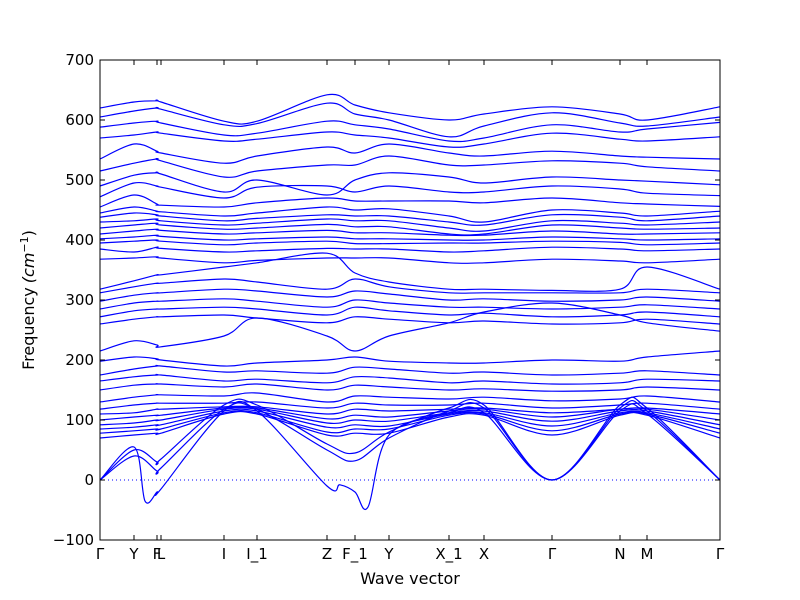 The image size is (800, 600). I want to click on y-tick-label: 700, so click(79, 60).